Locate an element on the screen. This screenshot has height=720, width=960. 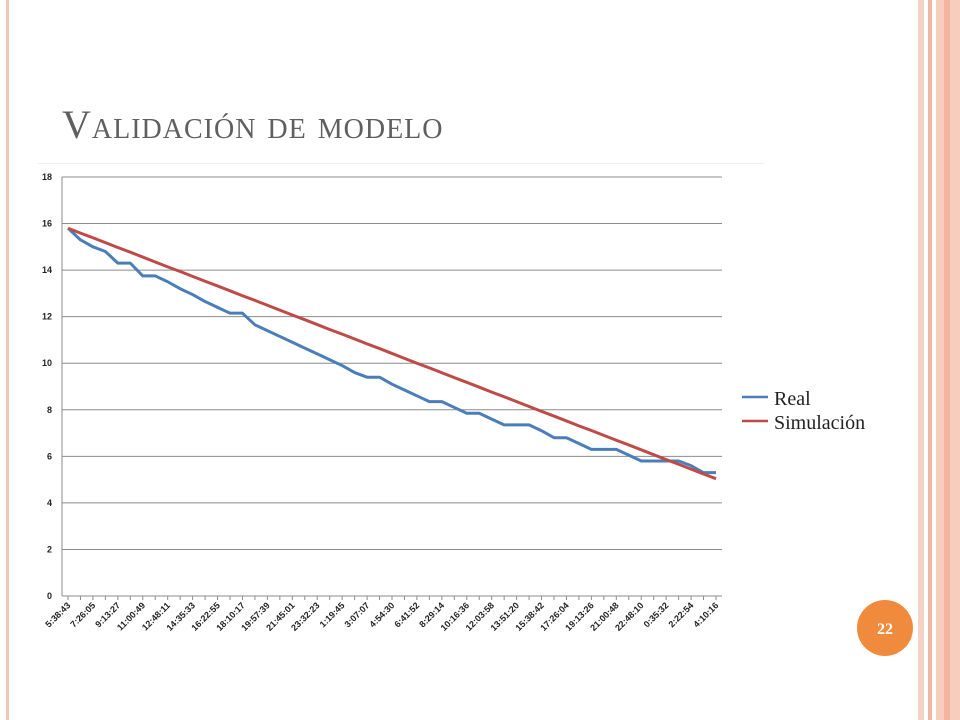
slide-title: Validación de modelo is located at coordinates (253, 124).